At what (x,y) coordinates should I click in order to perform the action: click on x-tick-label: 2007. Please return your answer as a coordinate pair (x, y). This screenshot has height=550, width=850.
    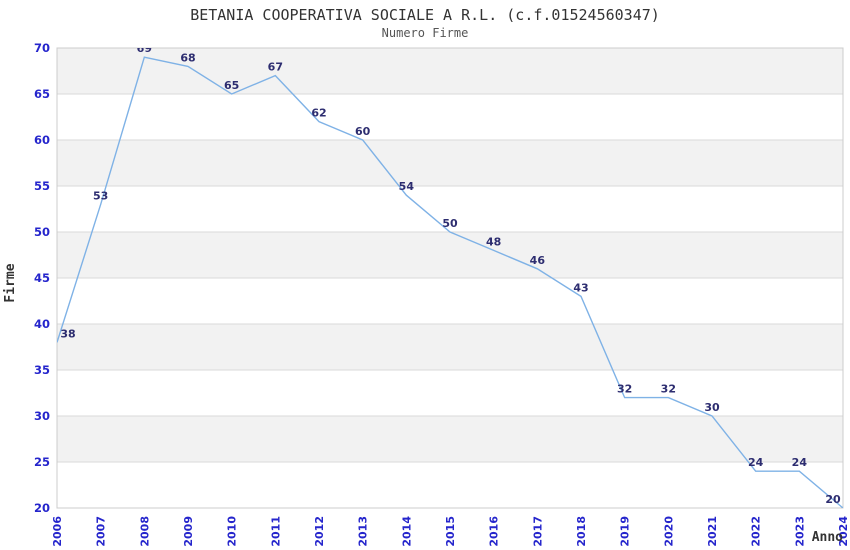
    Looking at the image, I should click on (101, 531).